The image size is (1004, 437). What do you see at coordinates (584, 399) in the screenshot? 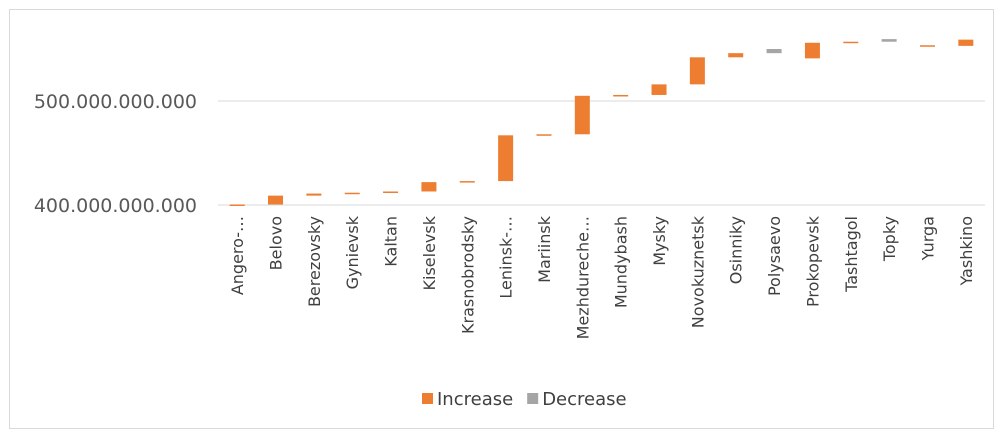
I see `decrease-legend-label: Decrease` at bounding box center [584, 399].